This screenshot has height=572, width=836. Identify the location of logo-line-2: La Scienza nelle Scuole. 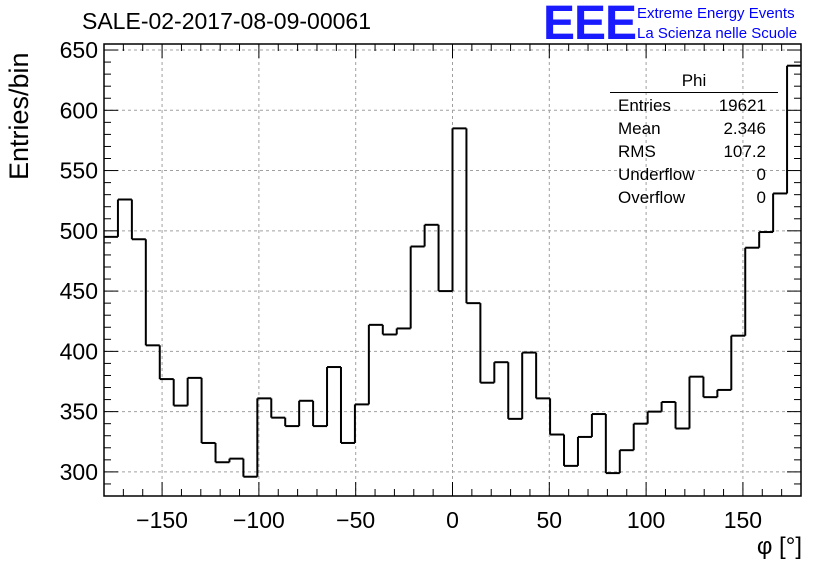
(717, 33).